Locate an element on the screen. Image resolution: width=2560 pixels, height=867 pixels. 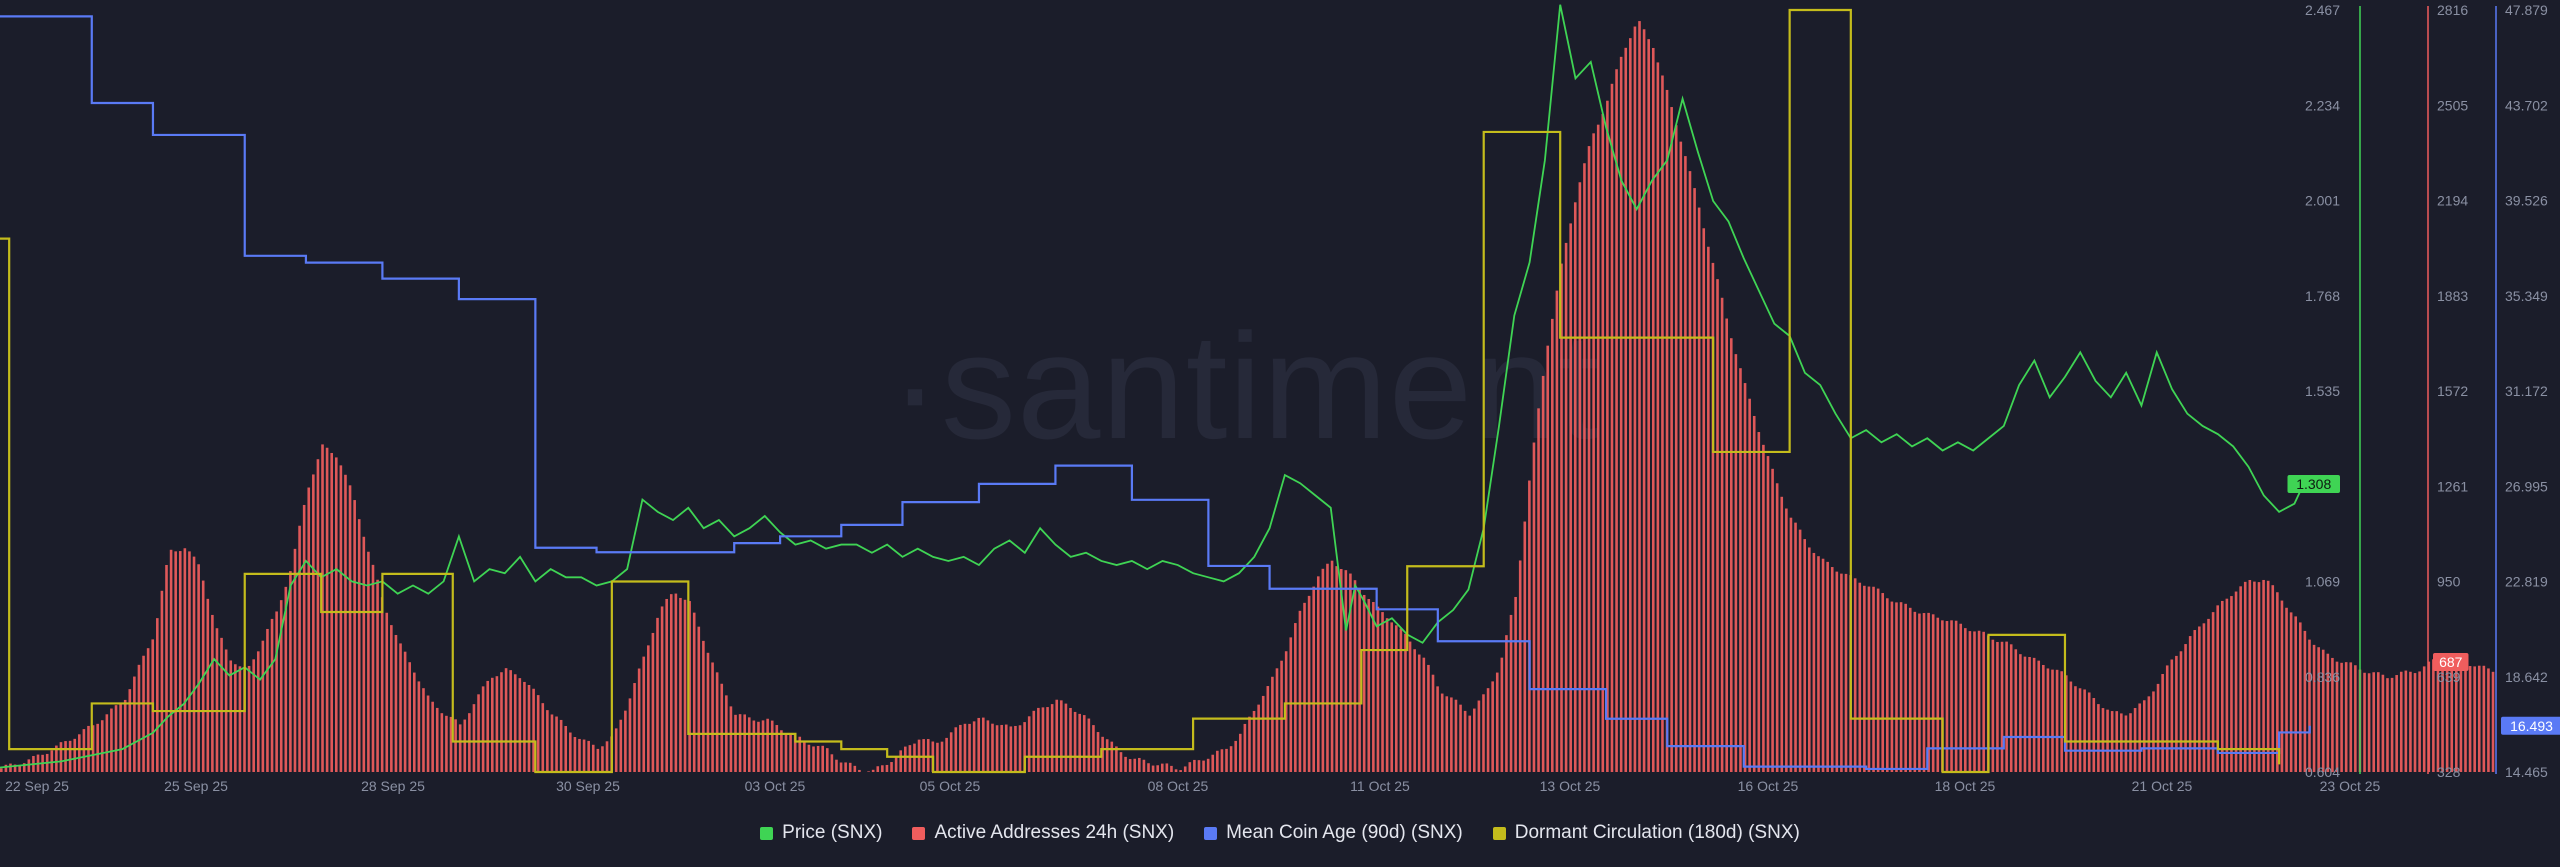
legend-item: Mean Coin Age (90d) (SNX) is located at coordinates (1333, 833).